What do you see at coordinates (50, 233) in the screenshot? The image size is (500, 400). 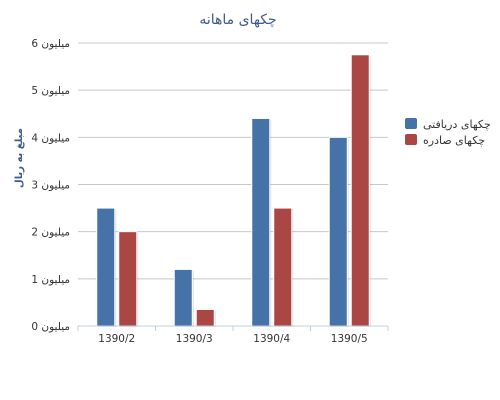 I see `y-tick-label: 2 میلیون` at bounding box center [50, 233].